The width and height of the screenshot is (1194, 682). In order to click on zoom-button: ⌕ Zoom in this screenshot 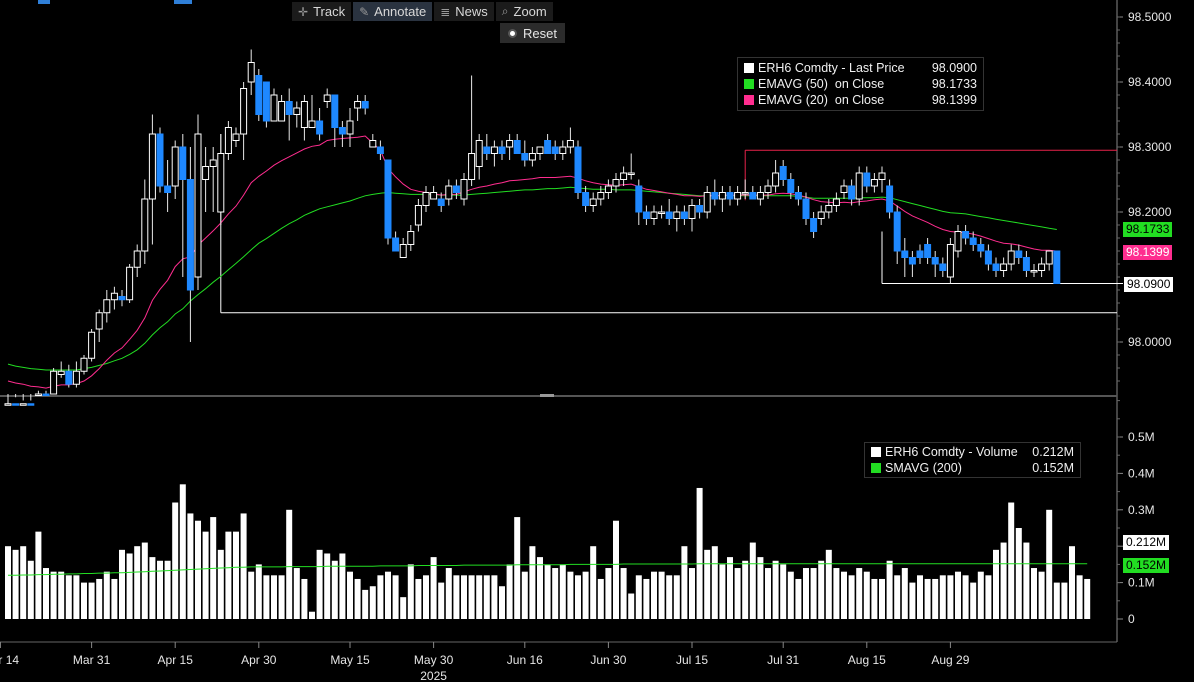, I will do `click(524, 11)`.